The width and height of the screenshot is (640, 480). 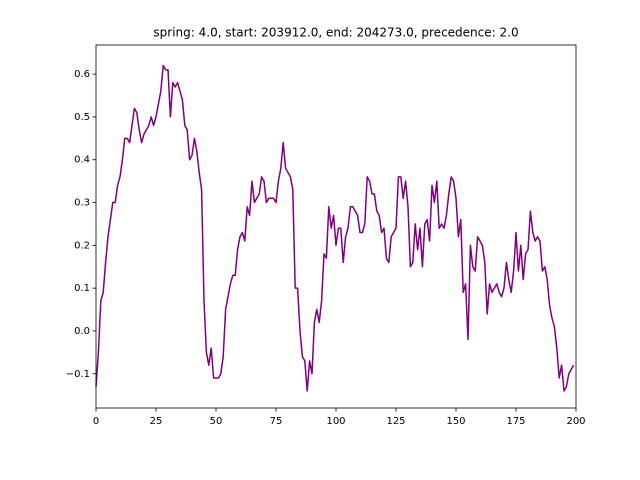 What do you see at coordinates (216, 421) in the screenshot?
I see `x-tick-label: 50` at bounding box center [216, 421].